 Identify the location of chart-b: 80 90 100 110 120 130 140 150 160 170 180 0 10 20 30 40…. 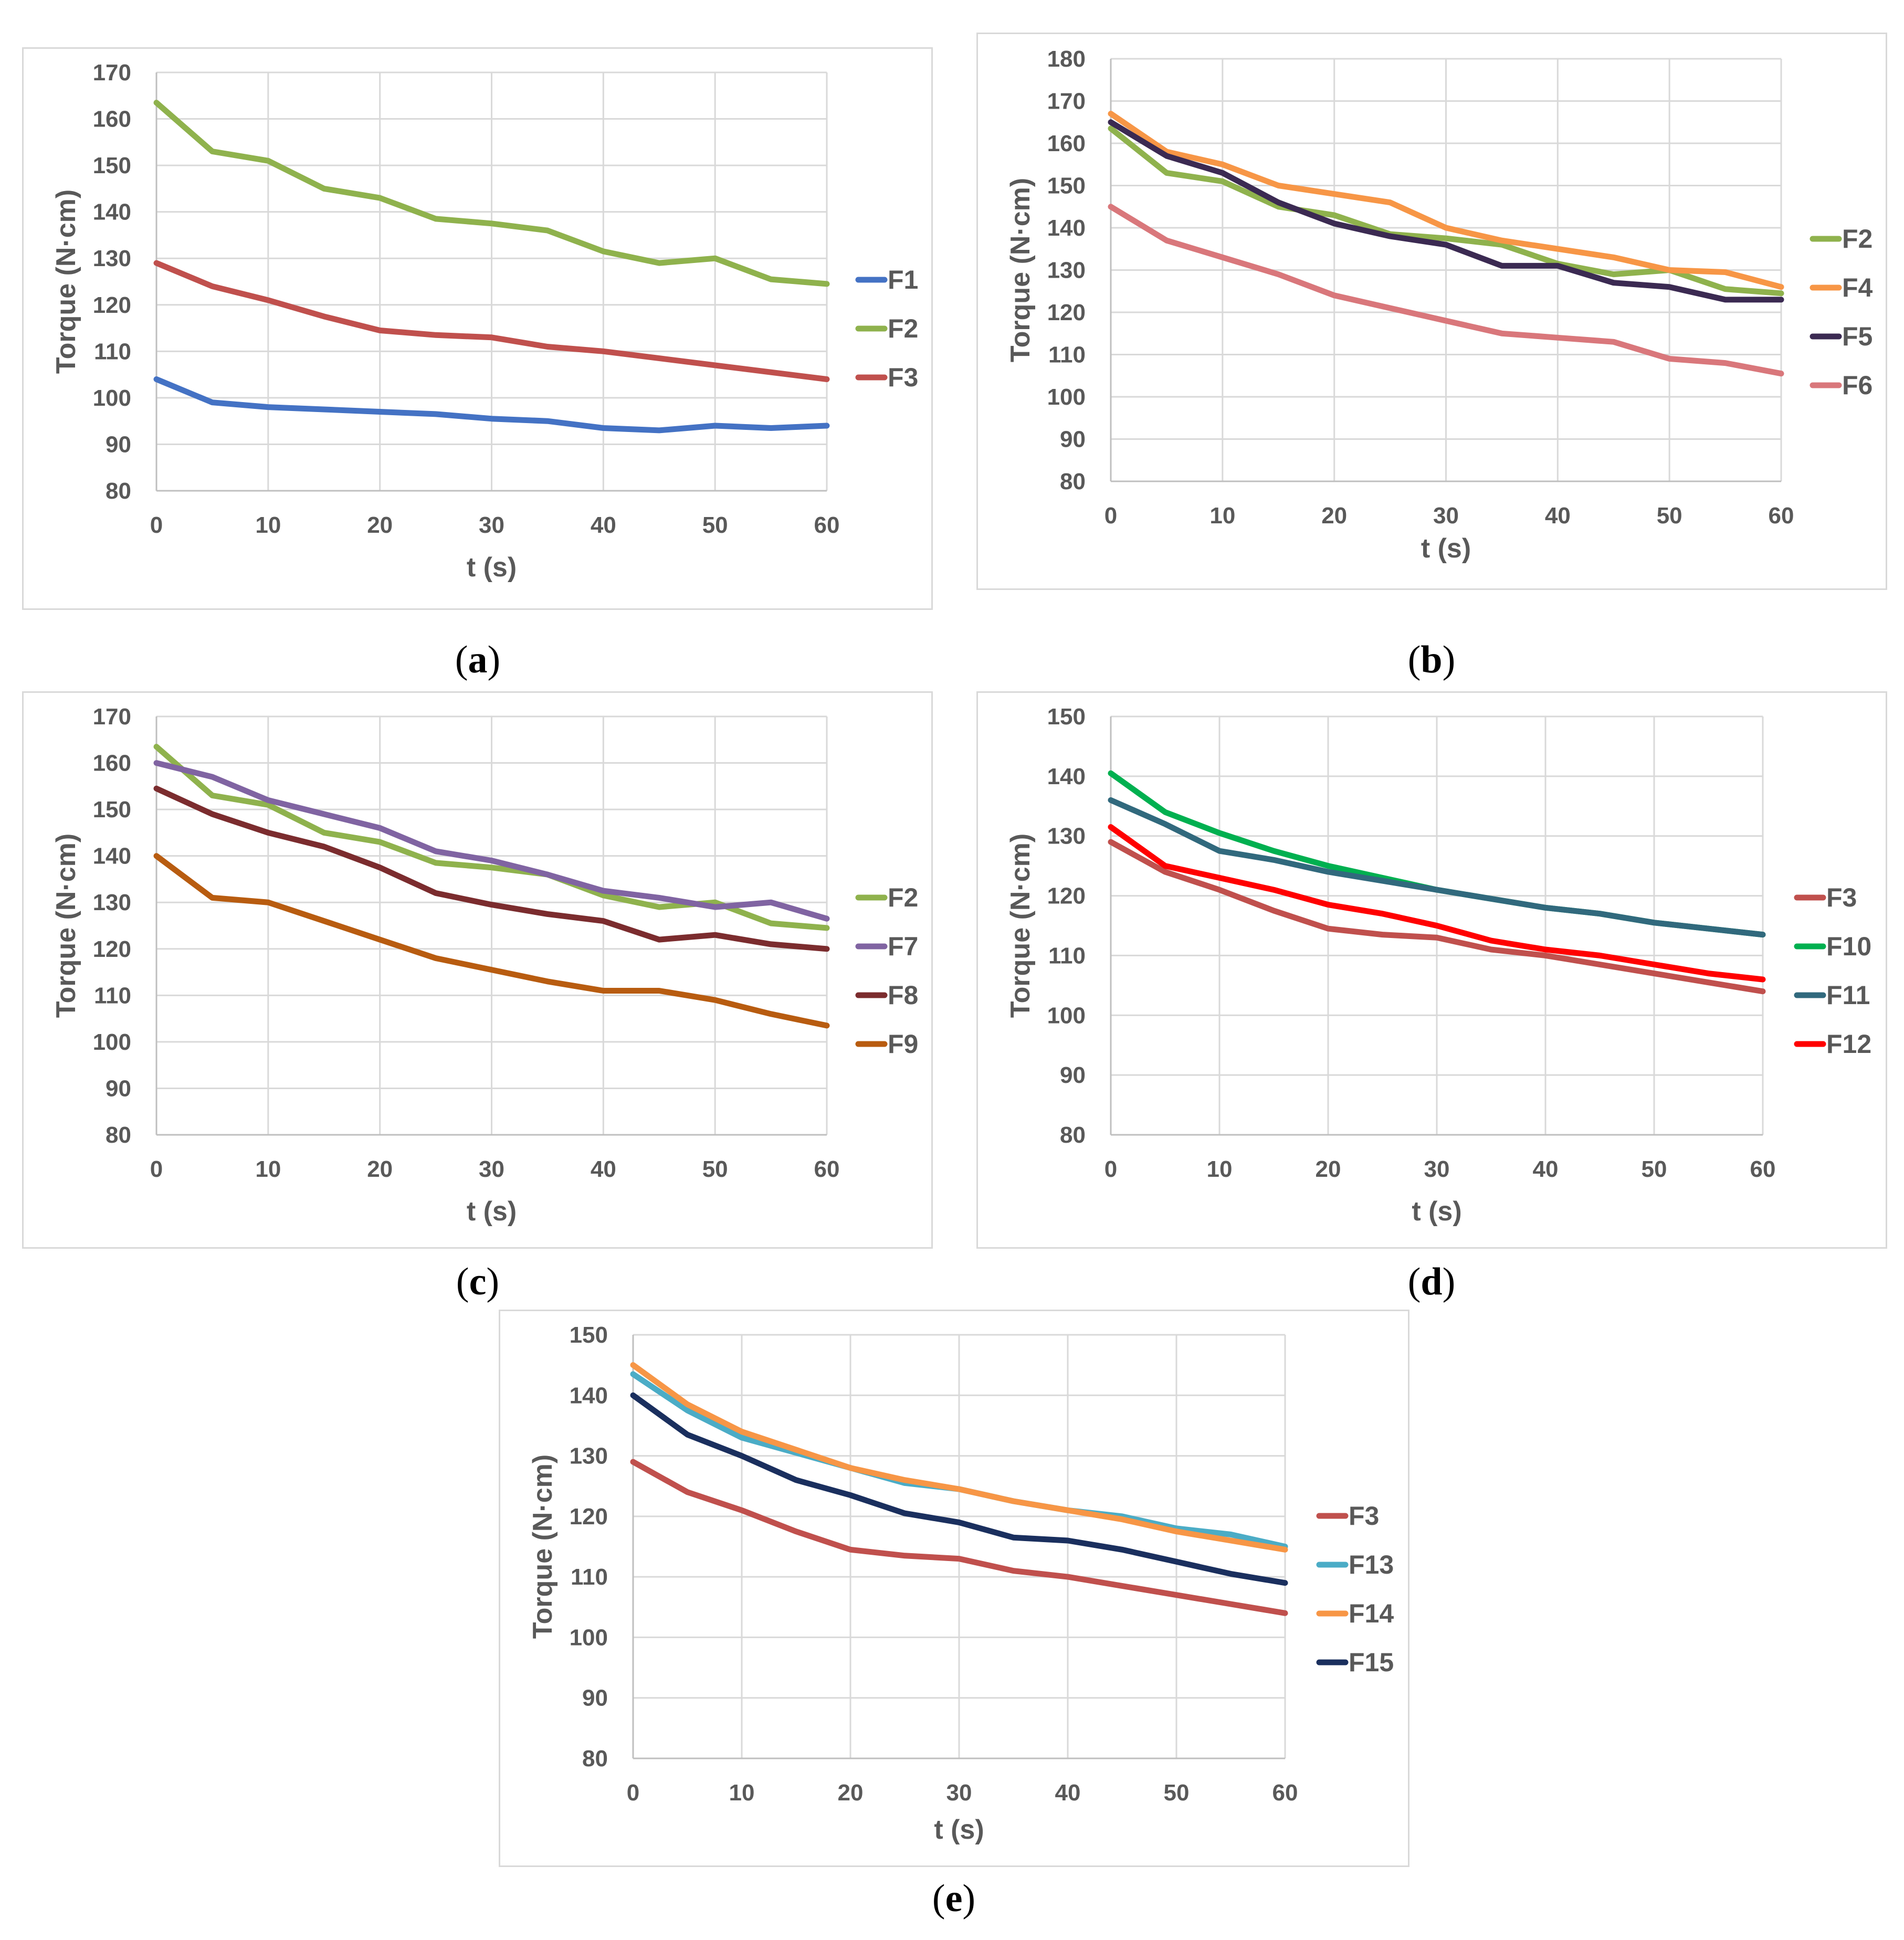
(1439, 305).